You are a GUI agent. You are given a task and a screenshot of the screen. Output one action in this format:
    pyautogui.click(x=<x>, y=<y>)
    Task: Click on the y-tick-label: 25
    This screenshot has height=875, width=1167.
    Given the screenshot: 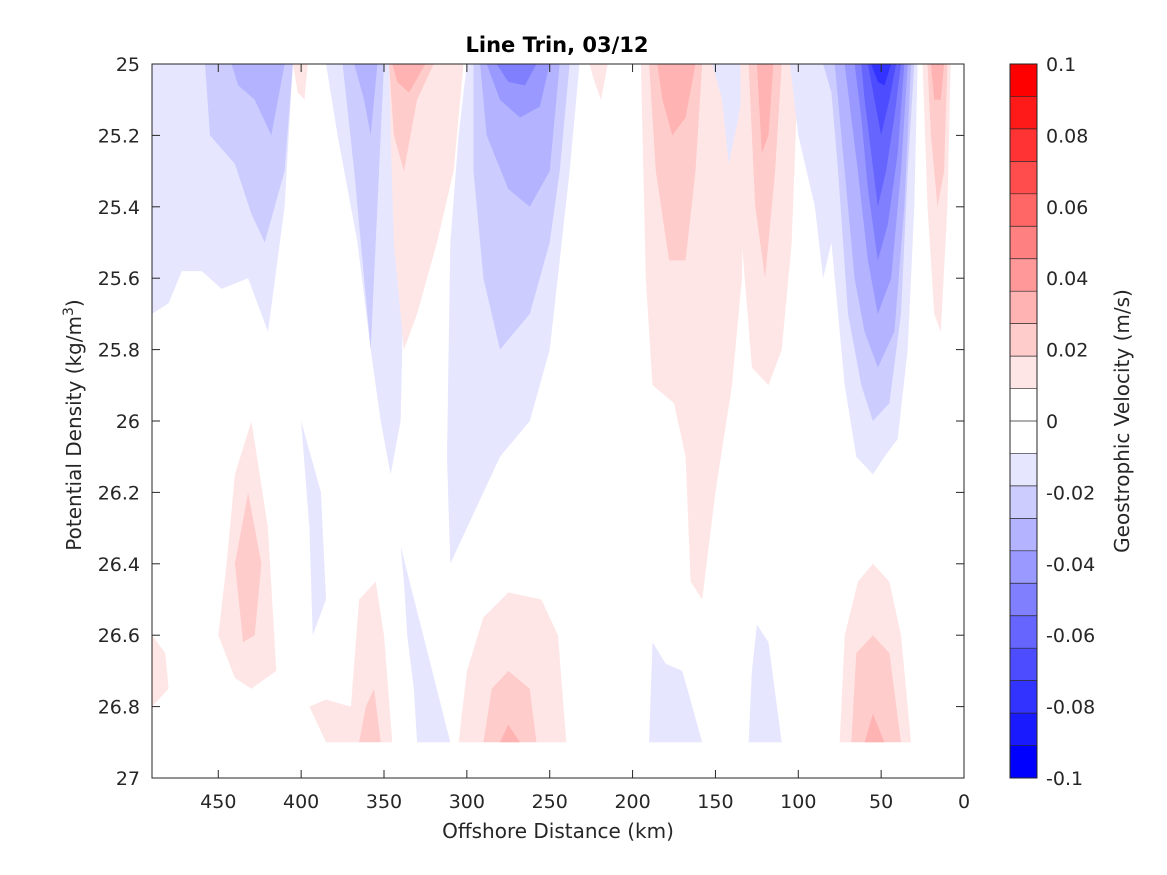 What is the action you would take?
    pyautogui.click(x=128, y=65)
    